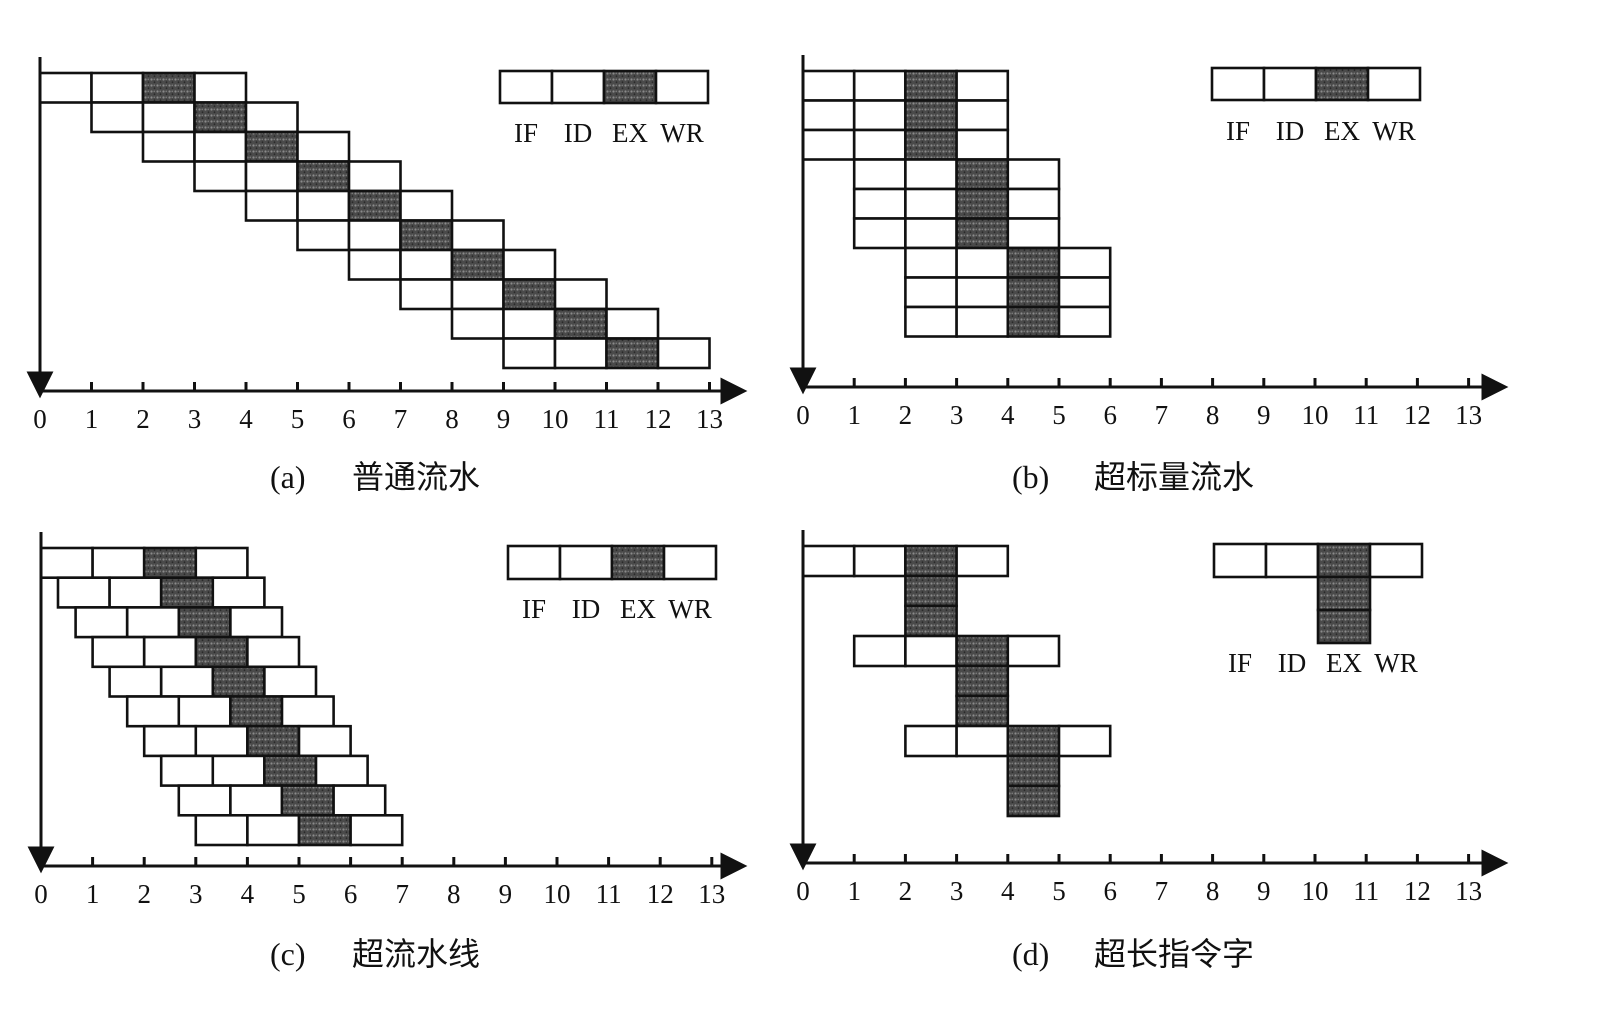  Describe the element at coordinates (143, 419) in the screenshot. I see `panel-a-tick-label: 2` at that location.